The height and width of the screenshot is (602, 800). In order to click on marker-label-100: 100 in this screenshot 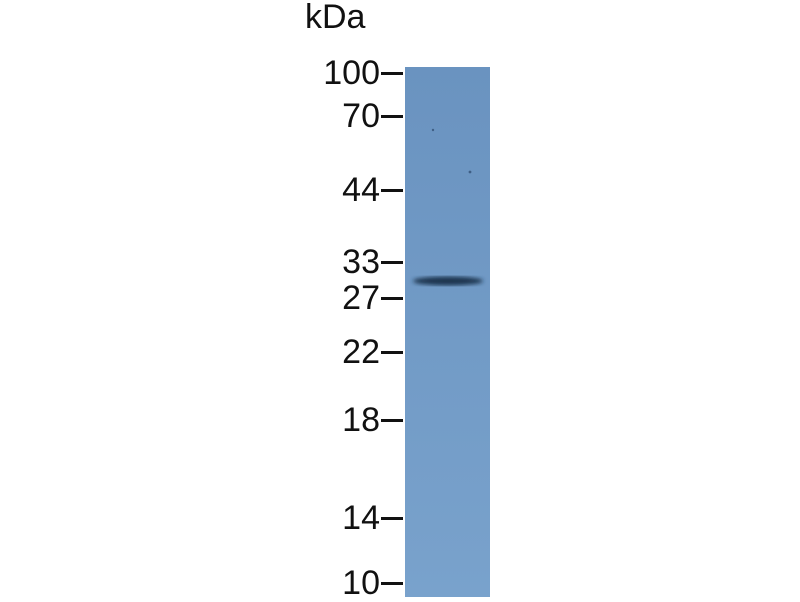, I will do `click(351, 73)`.